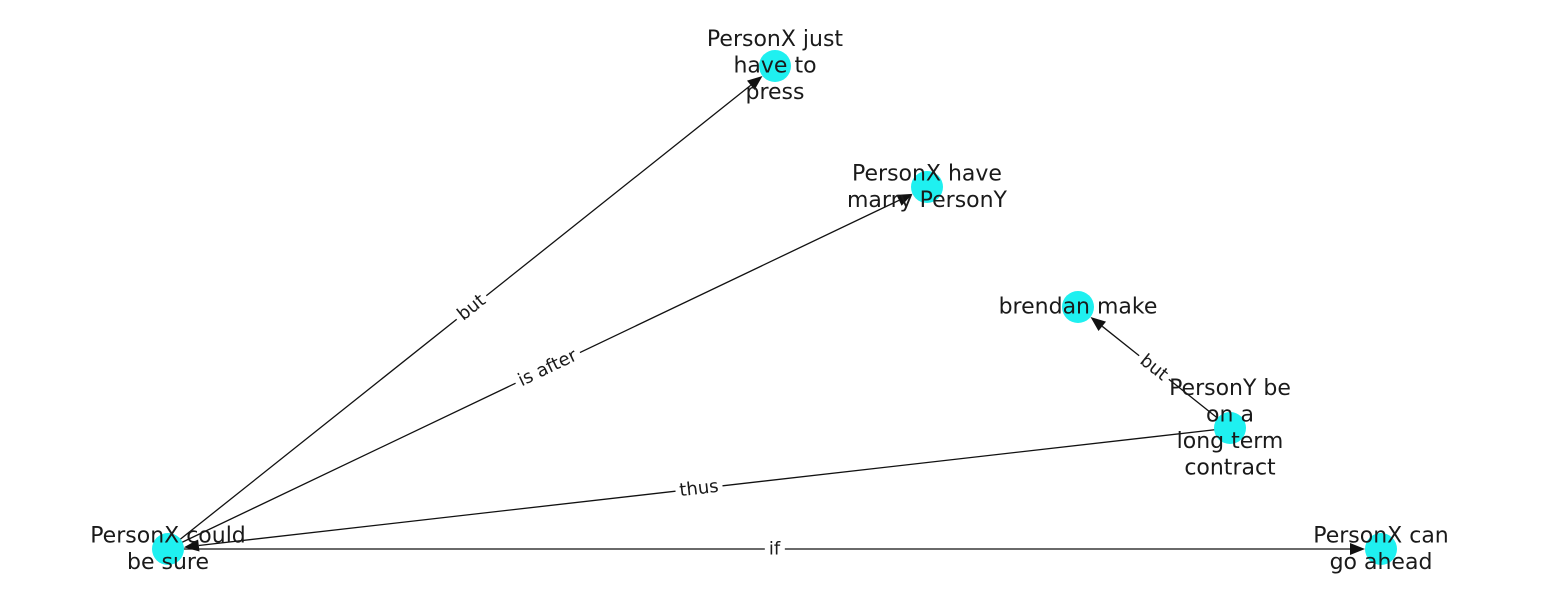 Image resolution: width=1550 pixels, height=616 pixels. I want to click on edge-label-group: but, so click(471, 307).